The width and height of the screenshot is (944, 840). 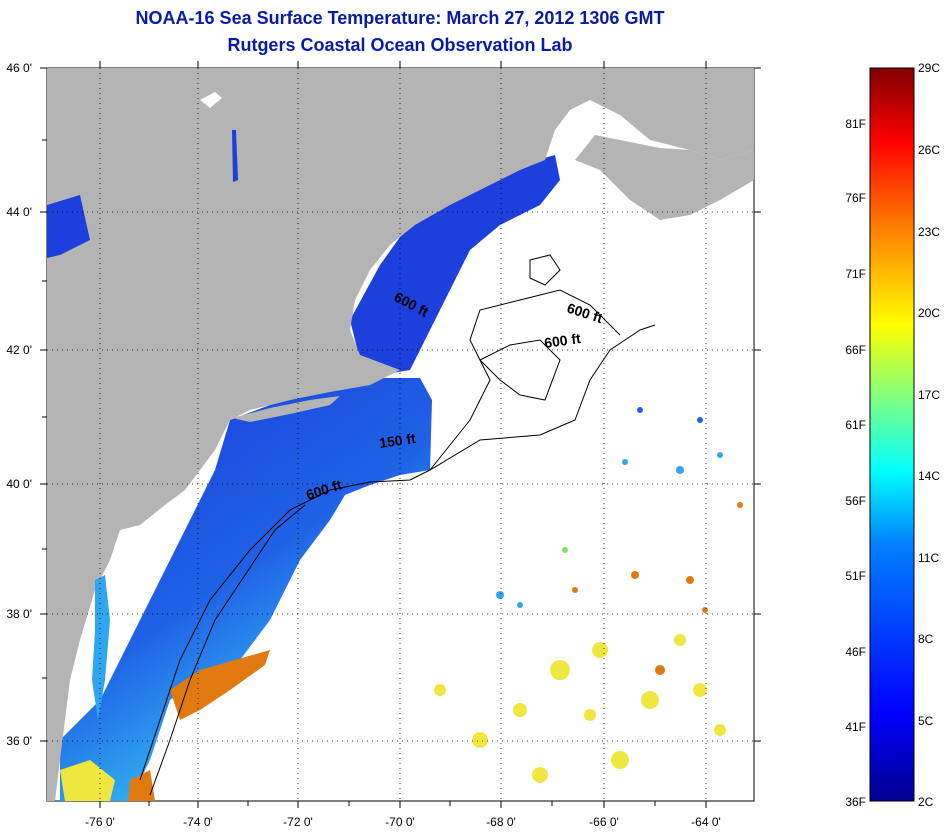 I want to click on contour-label-4: 150 ft, so click(x=397, y=440).